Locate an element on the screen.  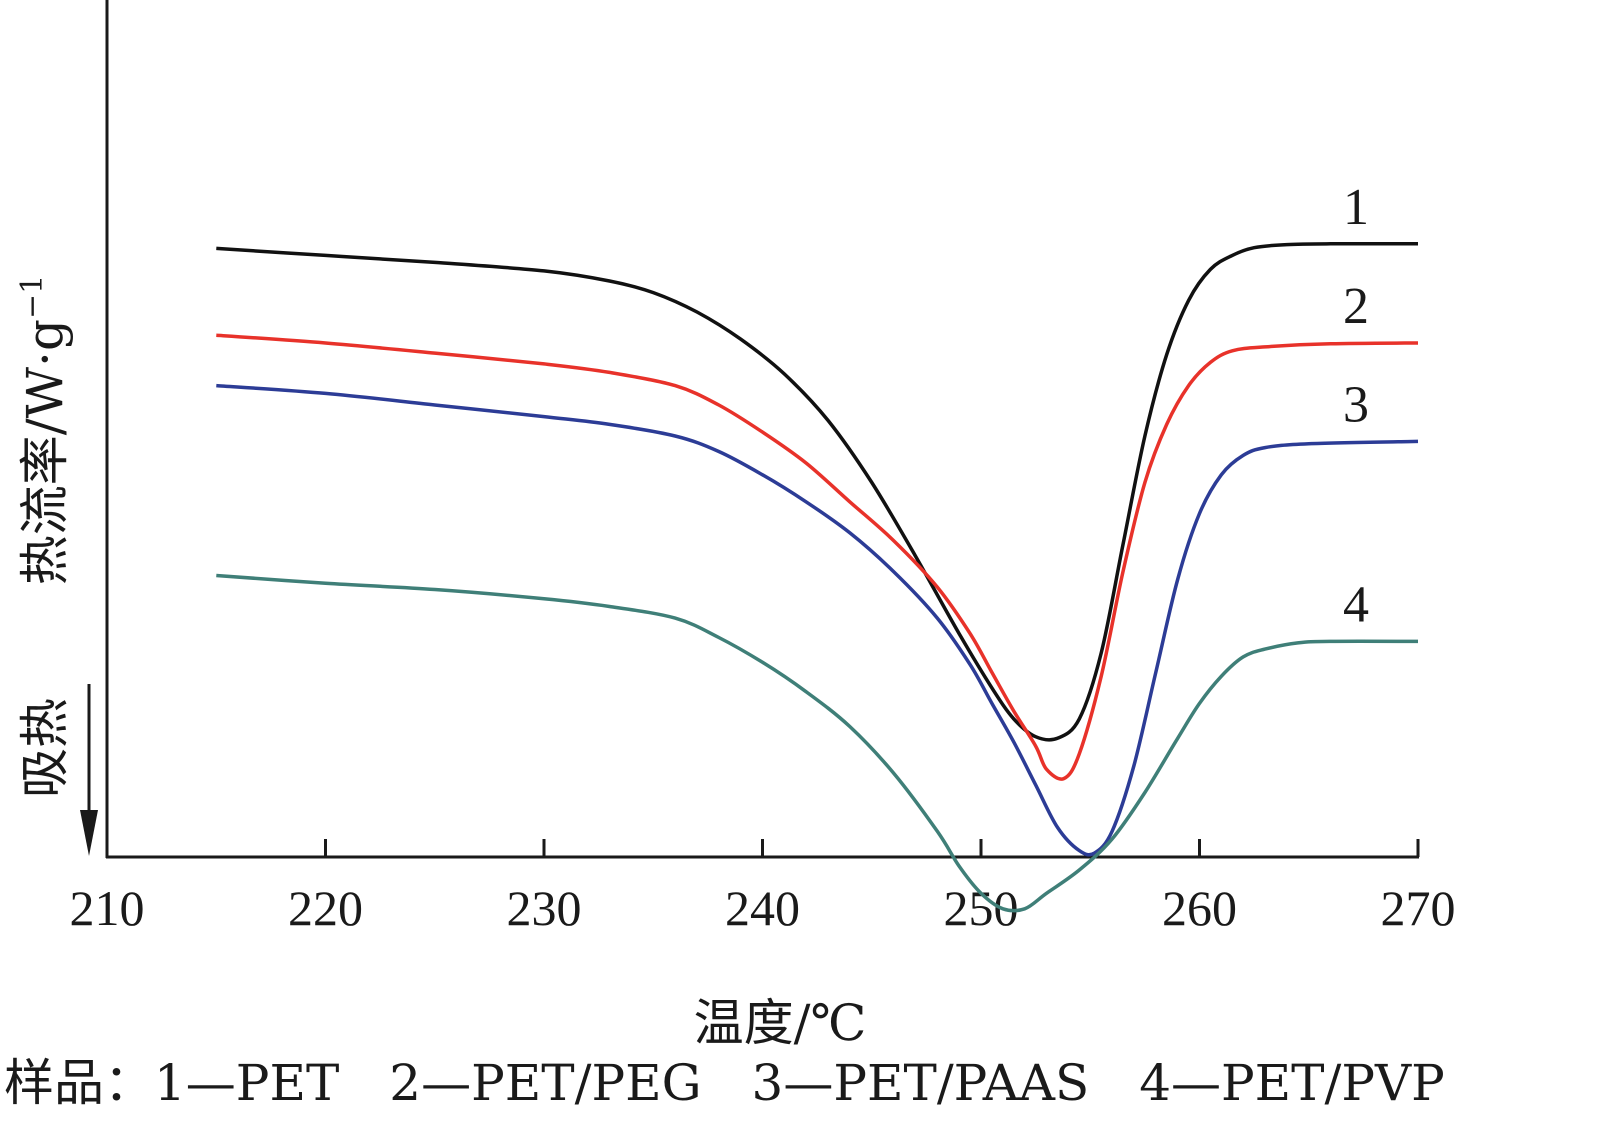
x-tick-label: 210 is located at coordinates (107, 908).